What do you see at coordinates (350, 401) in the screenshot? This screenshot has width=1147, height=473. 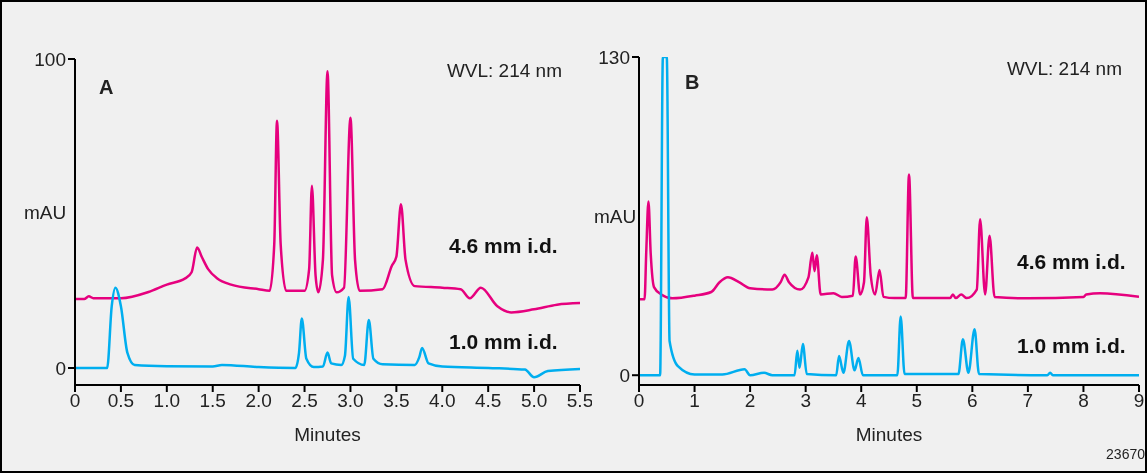 I see `x-tick-label: 3.0` at bounding box center [350, 401].